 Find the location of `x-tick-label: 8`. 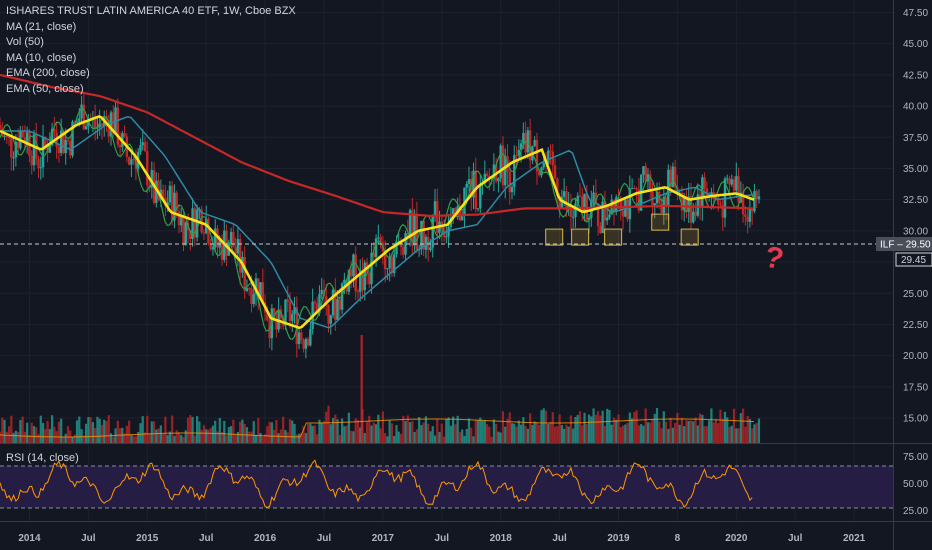

x-tick-label: 8 is located at coordinates (678, 538).